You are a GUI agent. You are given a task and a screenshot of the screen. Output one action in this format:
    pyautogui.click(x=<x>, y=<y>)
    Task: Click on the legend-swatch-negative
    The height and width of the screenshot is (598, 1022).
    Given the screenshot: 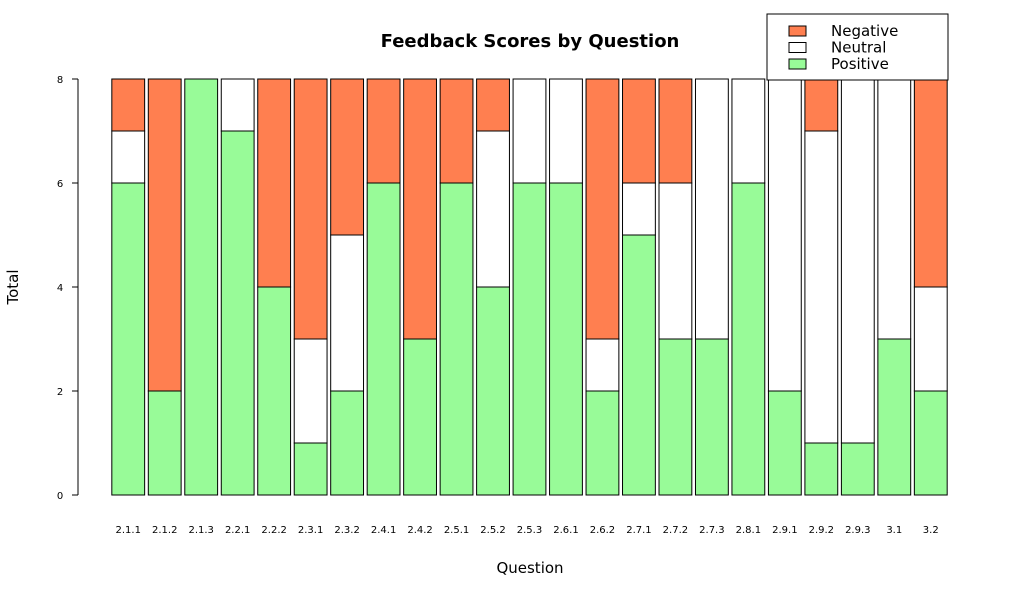 What is the action you would take?
    pyautogui.click(x=797, y=31)
    